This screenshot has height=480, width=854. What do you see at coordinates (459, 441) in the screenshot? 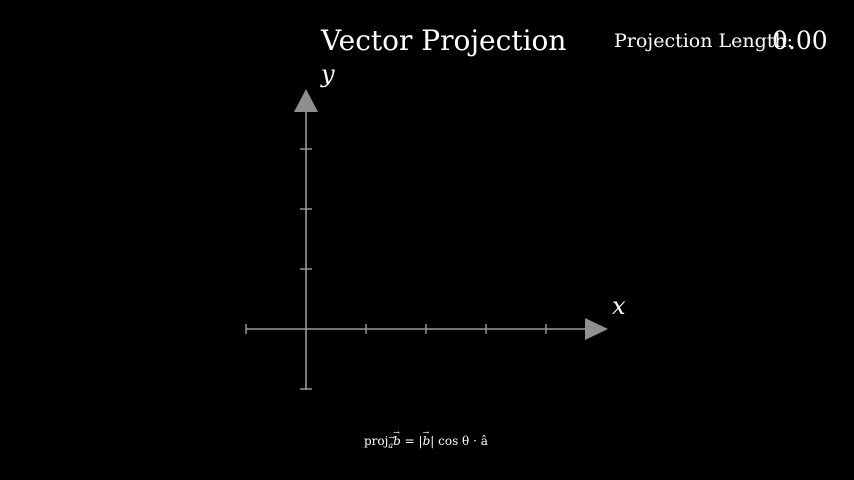
I see `formula-rest: | cos θ · â` at bounding box center [459, 441].